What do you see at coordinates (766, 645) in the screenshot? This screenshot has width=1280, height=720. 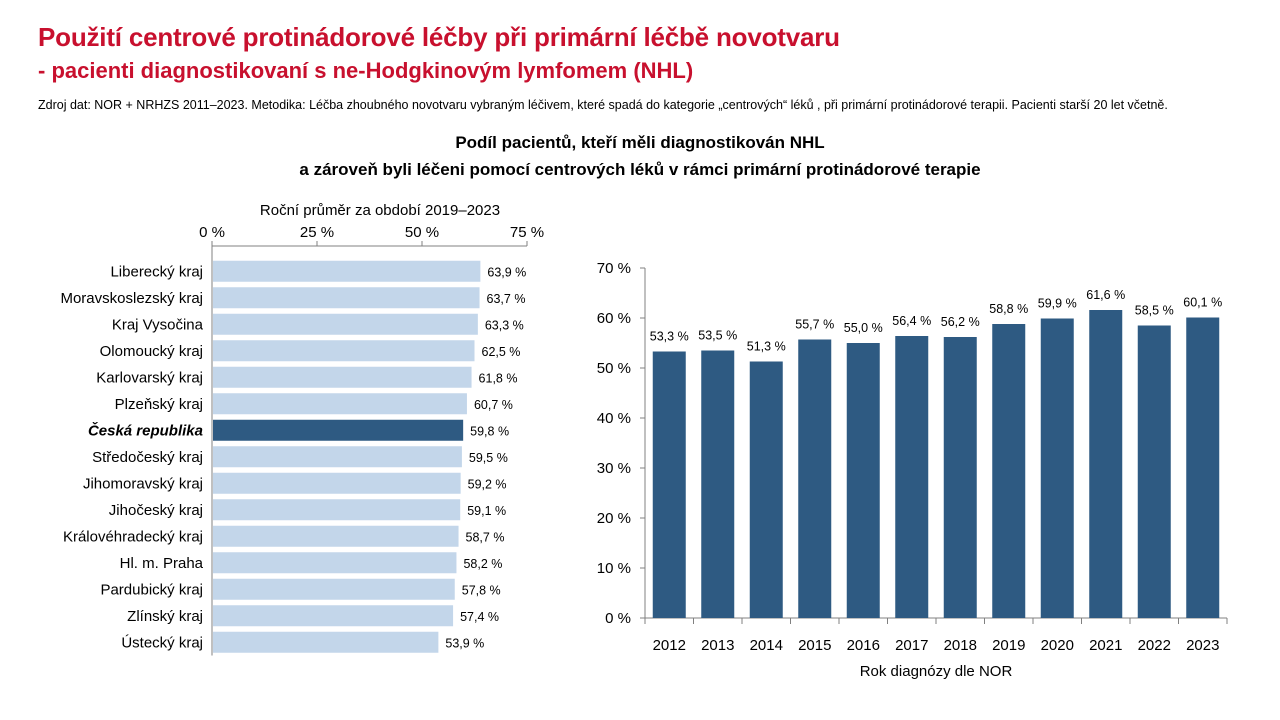 I see `year-label: 2014` at bounding box center [766, 645].